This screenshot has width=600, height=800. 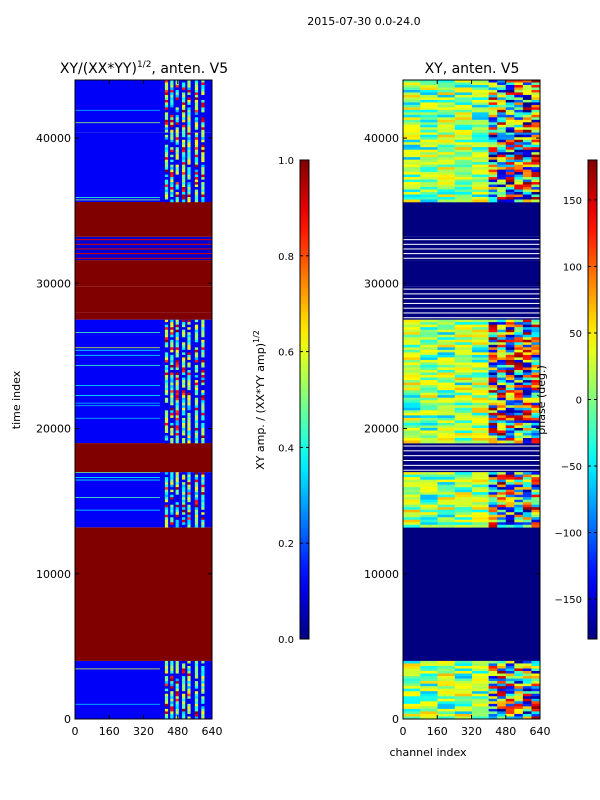 What do you see at coordinates (144, 68) in the screenshot?
I see `amplitude-panel-title: XY/(XX*YY)1/2, anten. V5` at bounding box center [144, 68].